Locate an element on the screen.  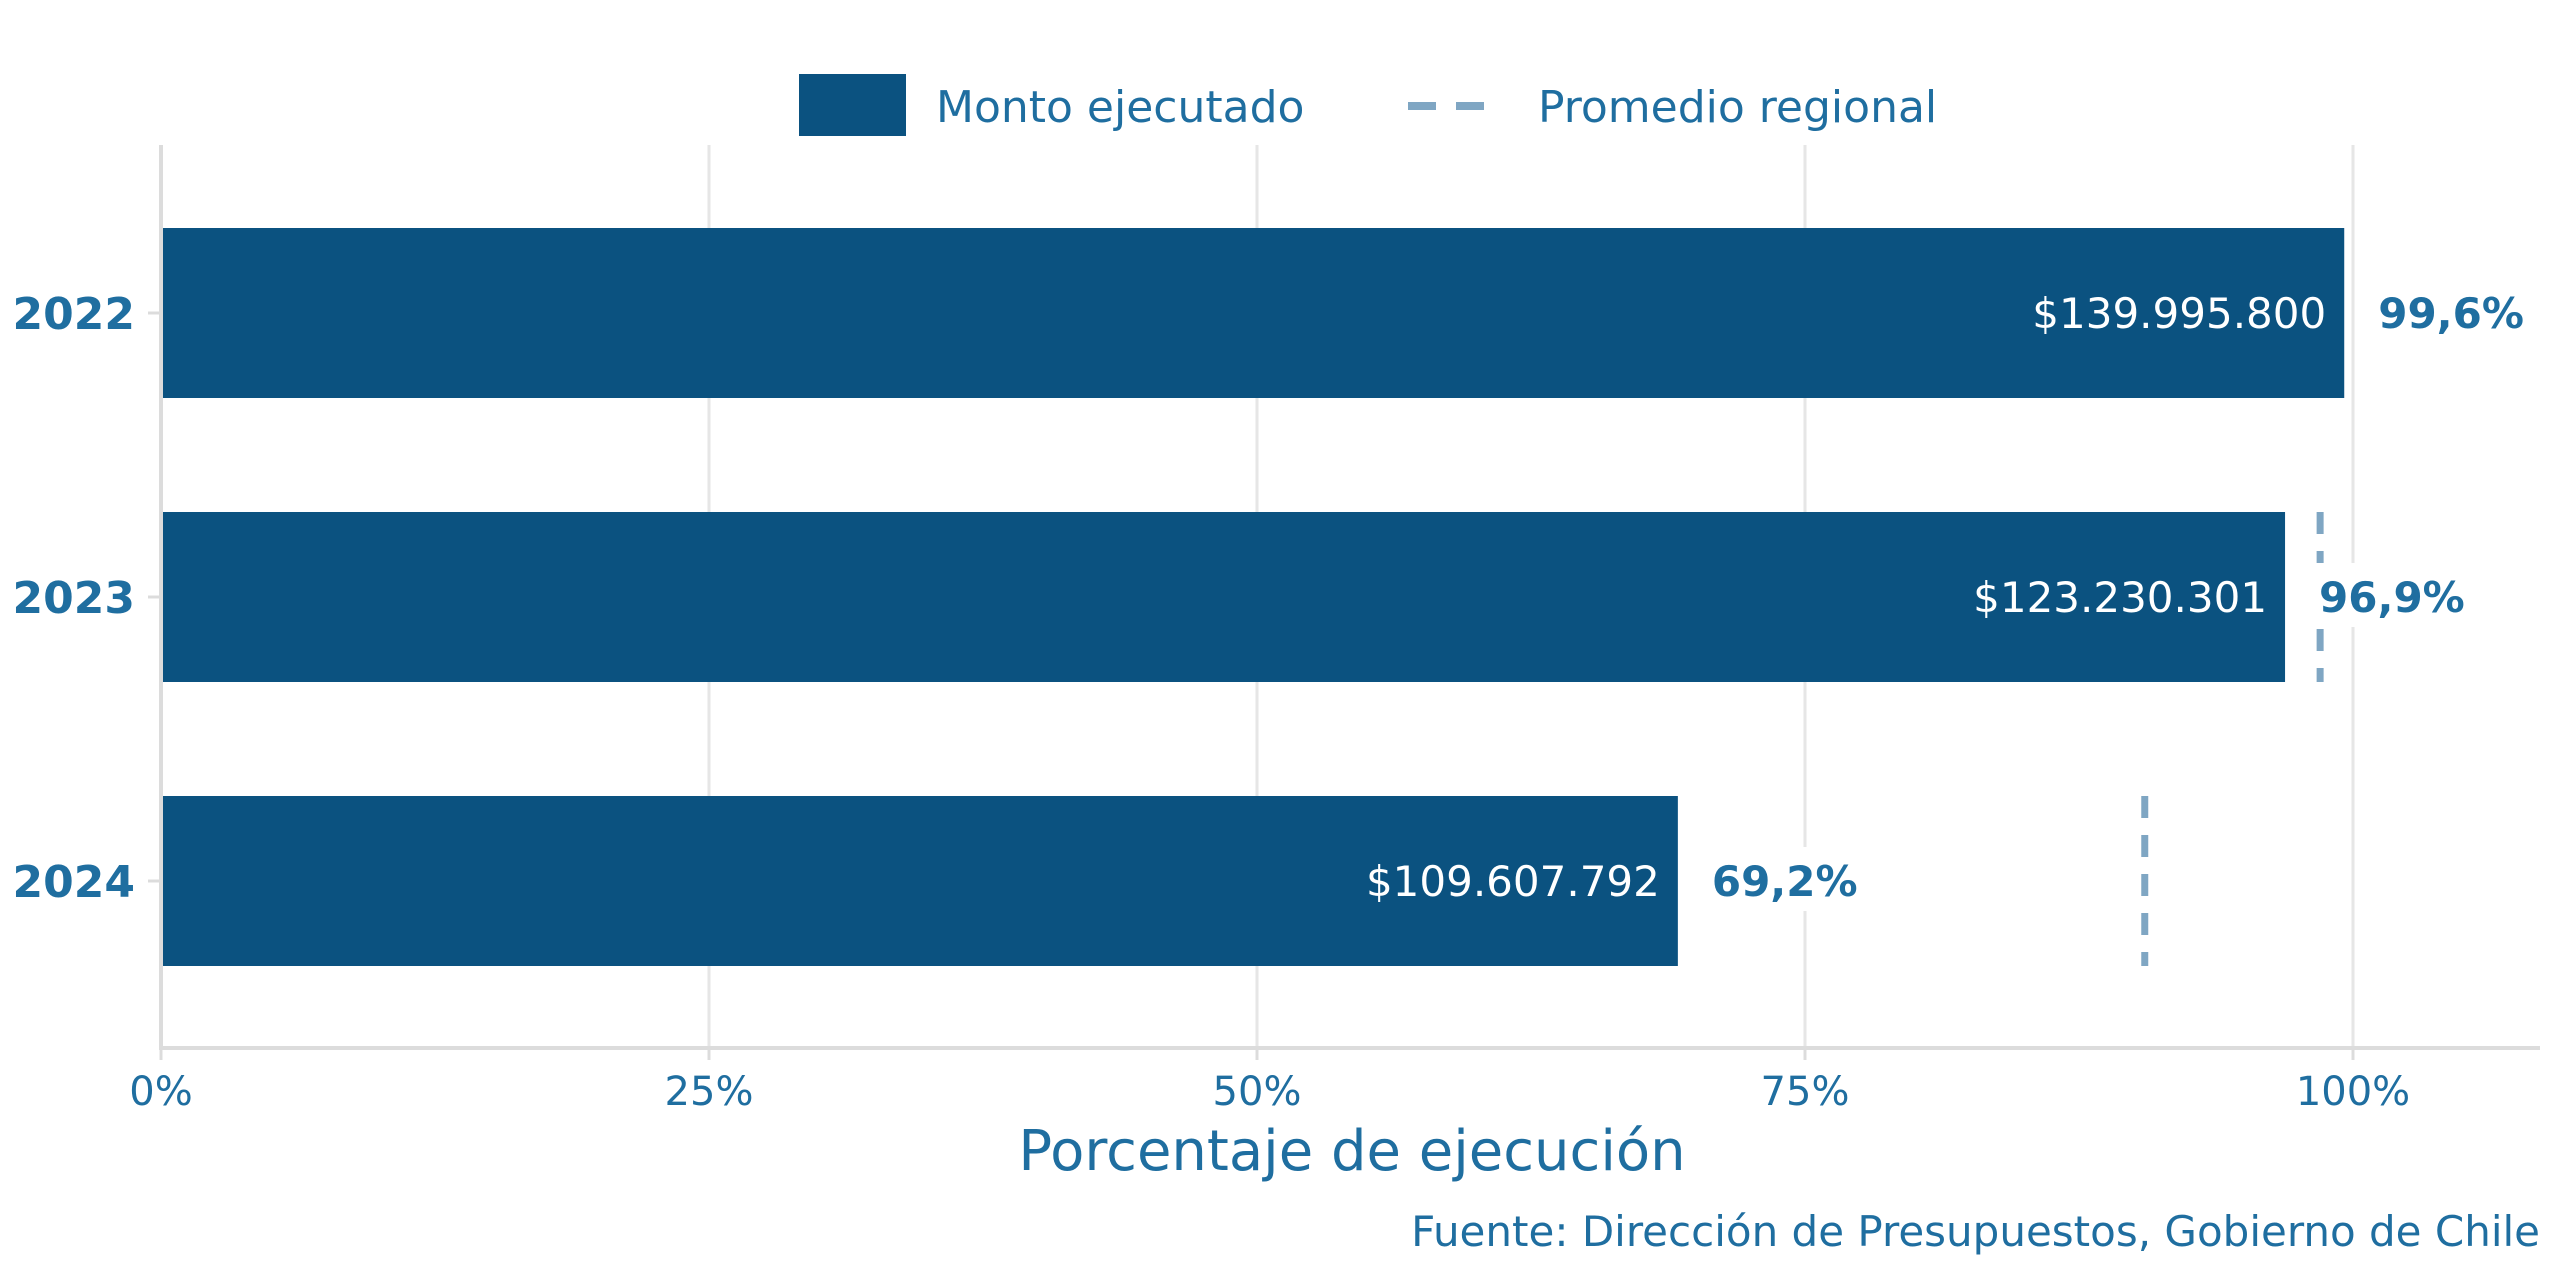
legend-label-regional: Promedio regional is located at coordinates (1737, 107).